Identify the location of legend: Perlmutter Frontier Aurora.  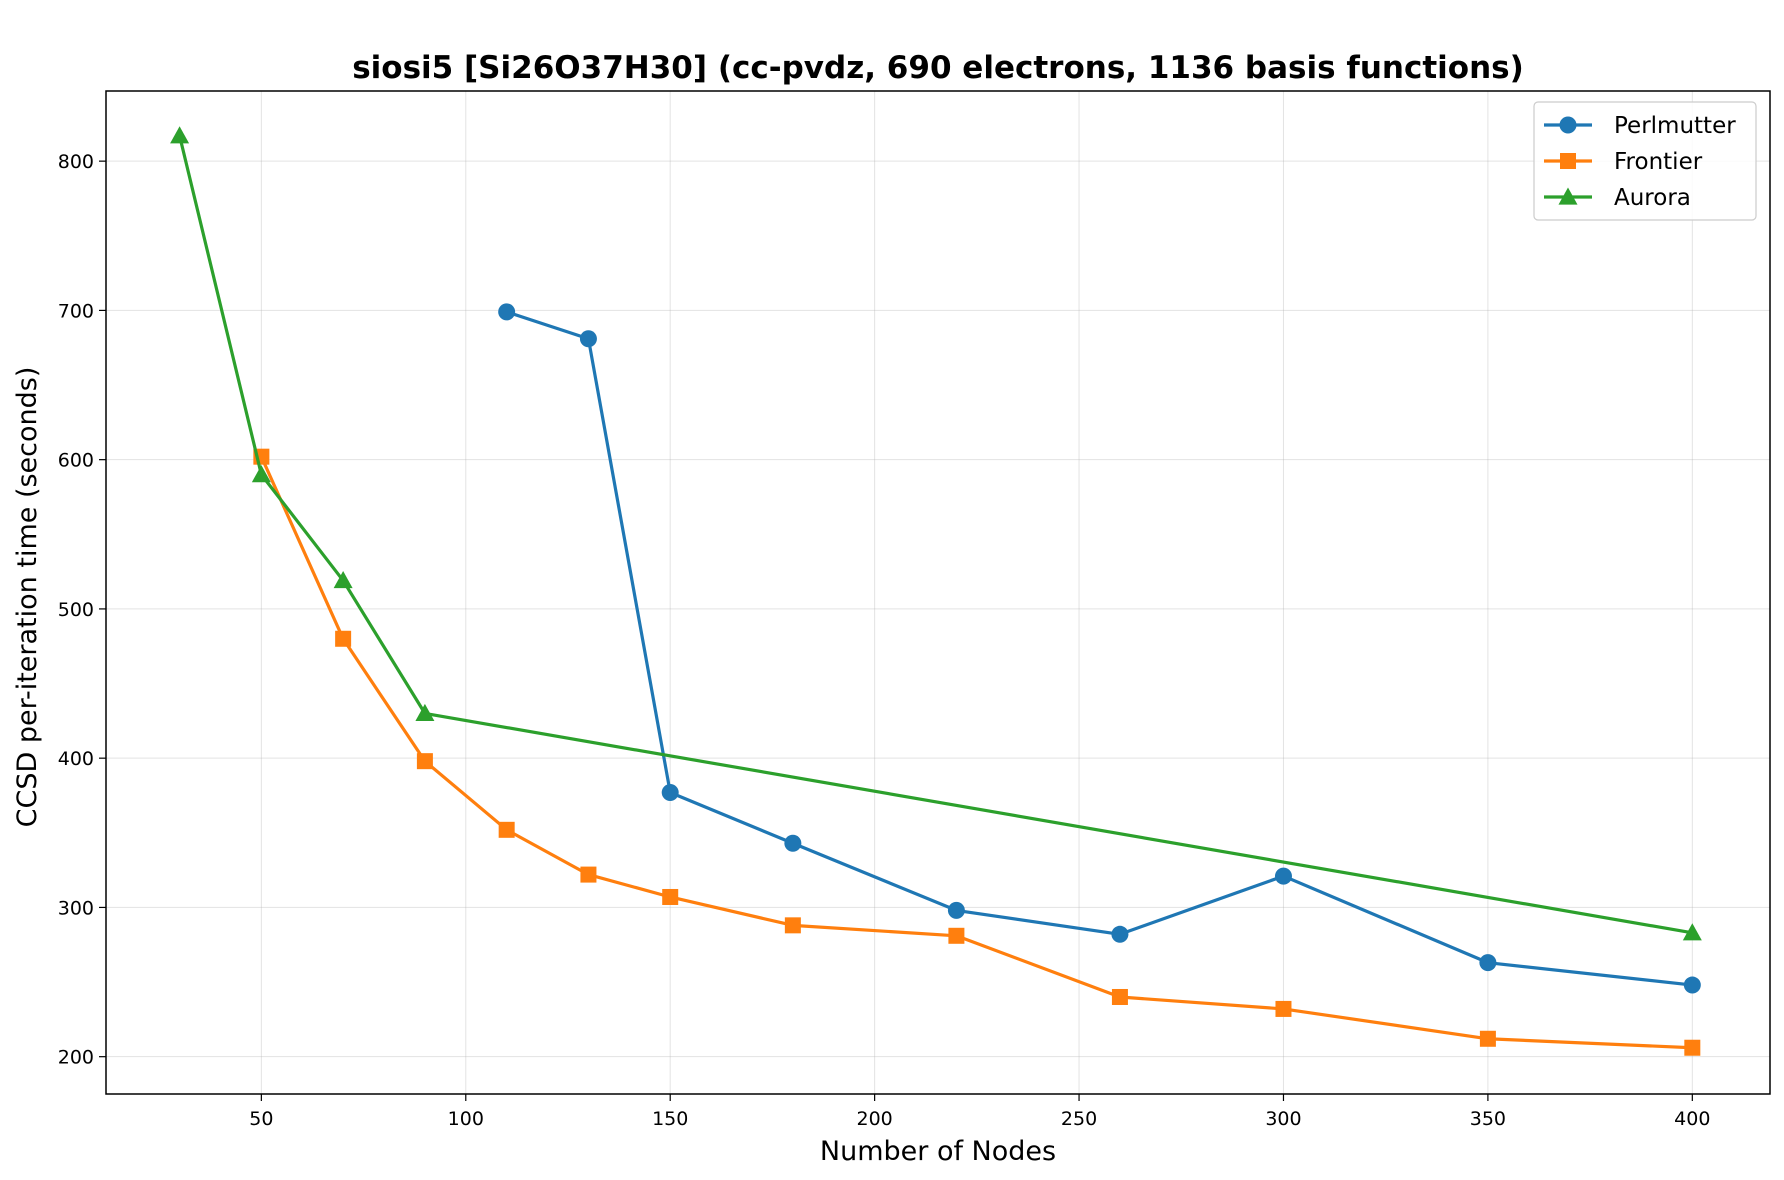
(1645, 161).